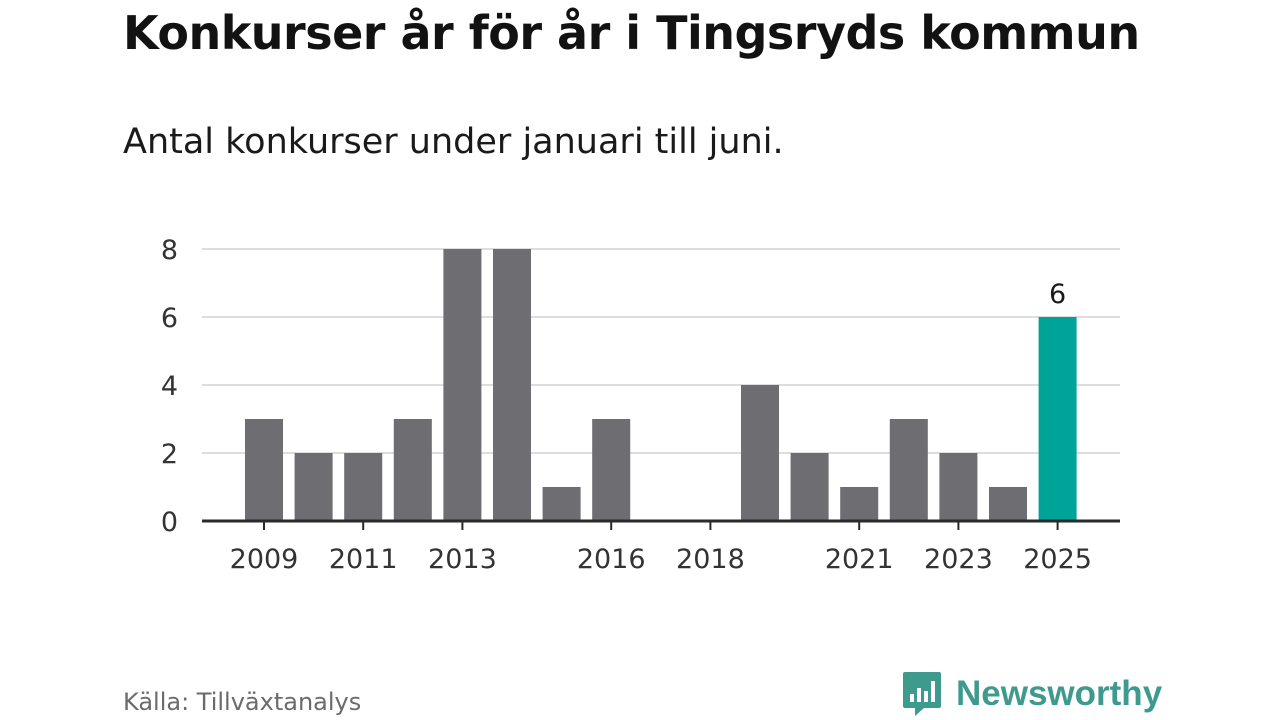 The width and height of the screenshot is (1280, 720). What do you see at coordinates (1008, 504) in the screenshot?
I see `bar-2024` at bounding box center [1008, 504].